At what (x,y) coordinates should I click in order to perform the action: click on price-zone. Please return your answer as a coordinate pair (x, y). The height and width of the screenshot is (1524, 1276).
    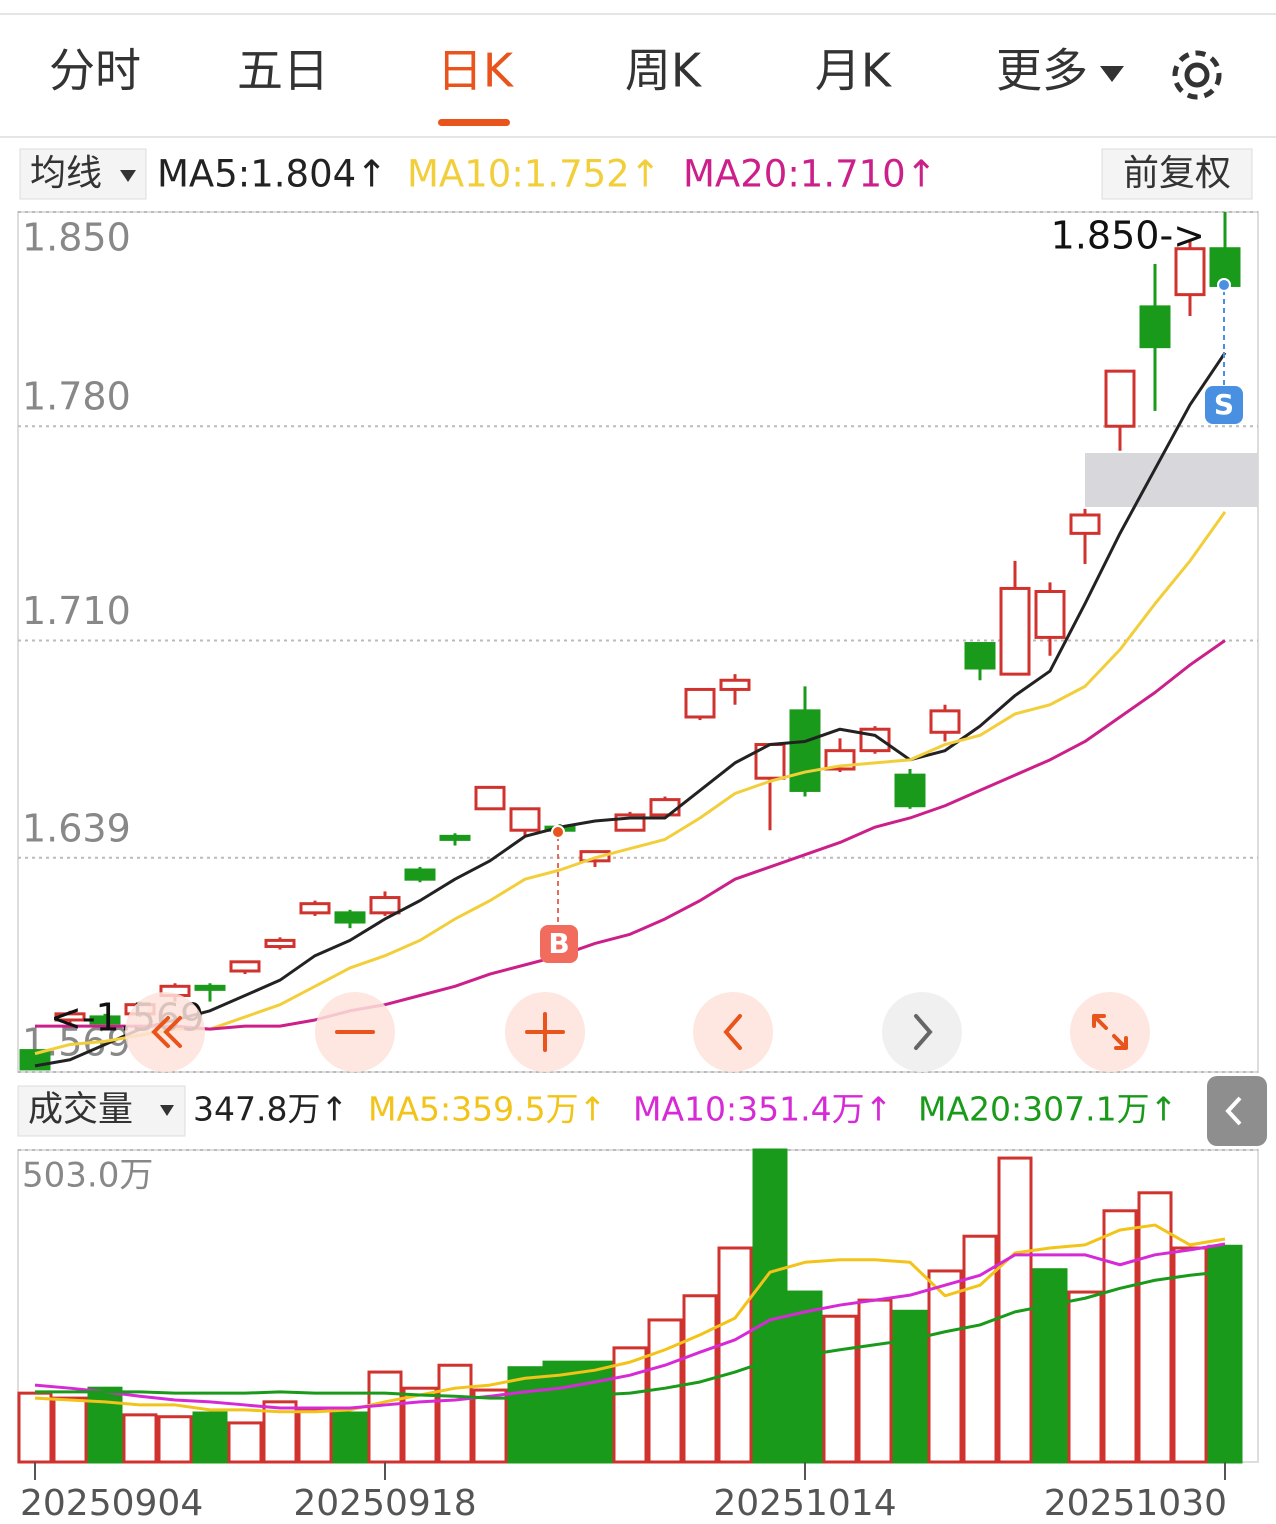
    Looking at the image, I should click on (1171, 480).